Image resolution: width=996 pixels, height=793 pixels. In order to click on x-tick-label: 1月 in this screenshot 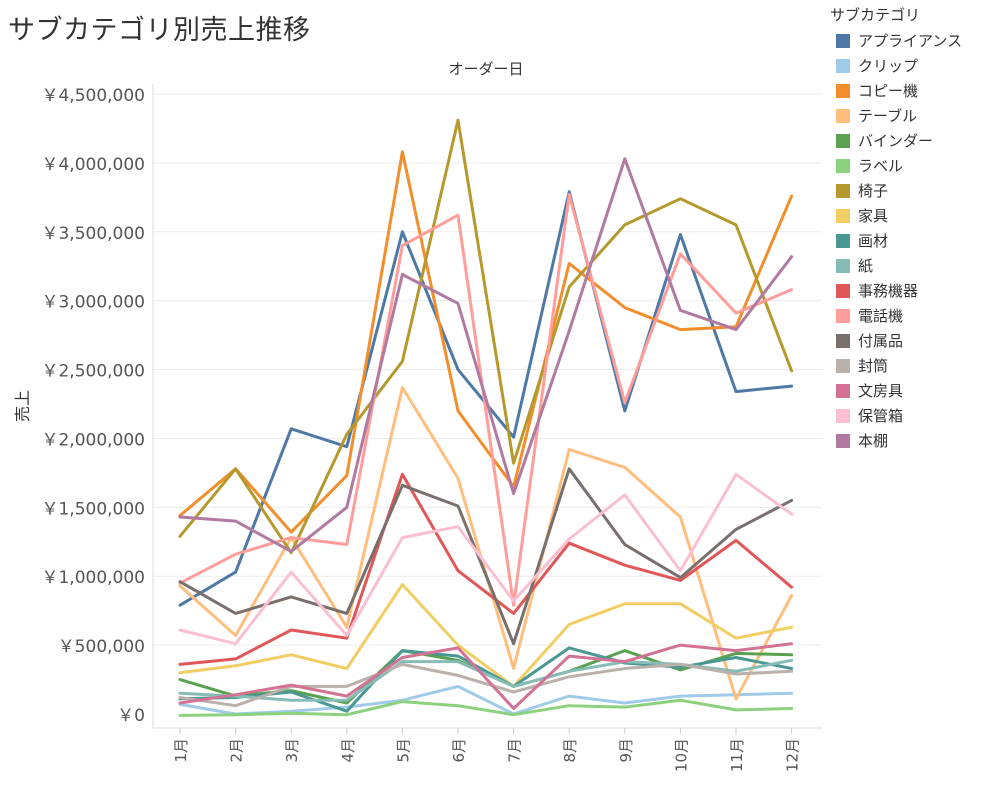, I will do `click(181, 750)`.